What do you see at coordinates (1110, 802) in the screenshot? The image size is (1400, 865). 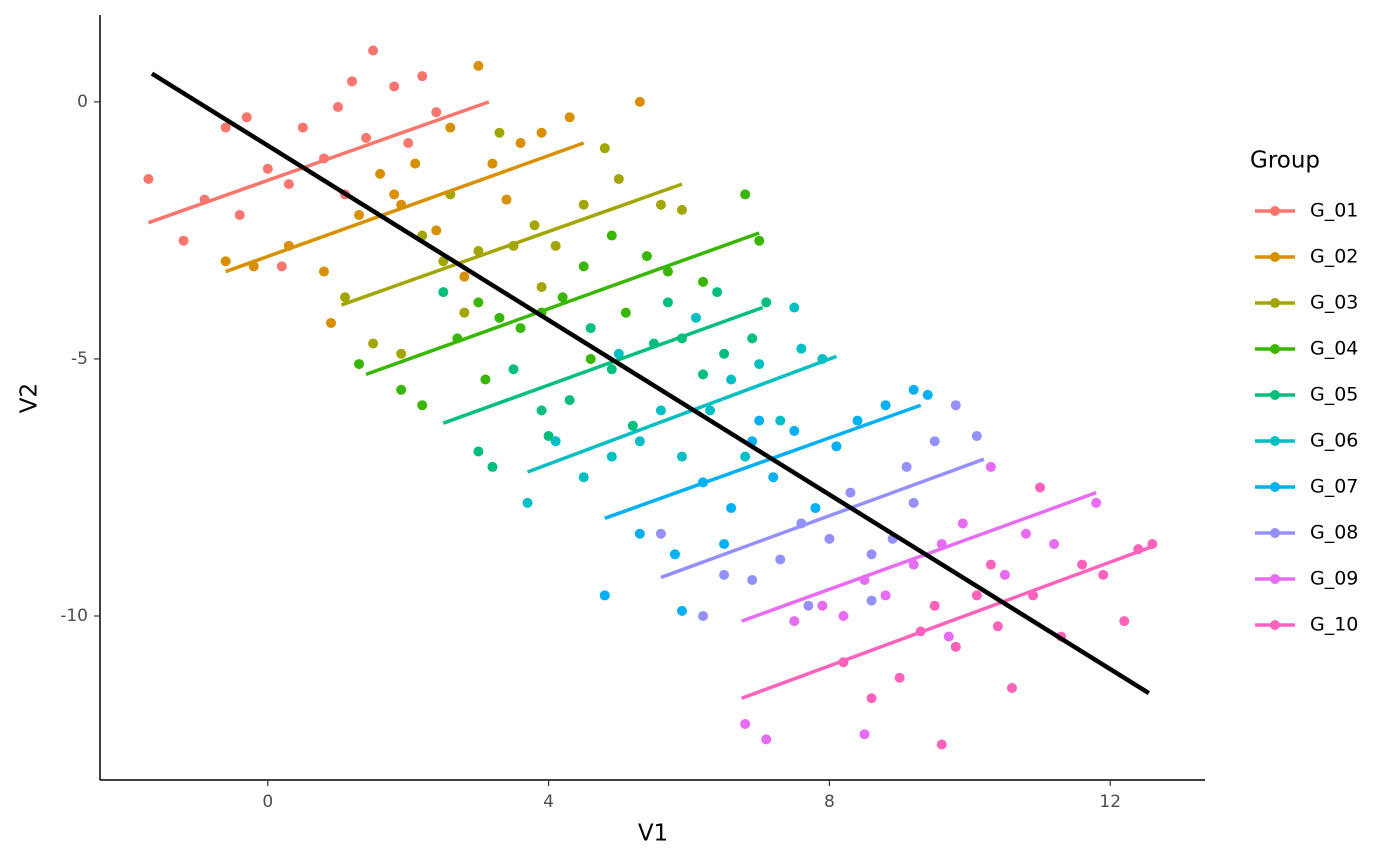 I see `x-tick-label: 12` at bounding box center [1110, 802].